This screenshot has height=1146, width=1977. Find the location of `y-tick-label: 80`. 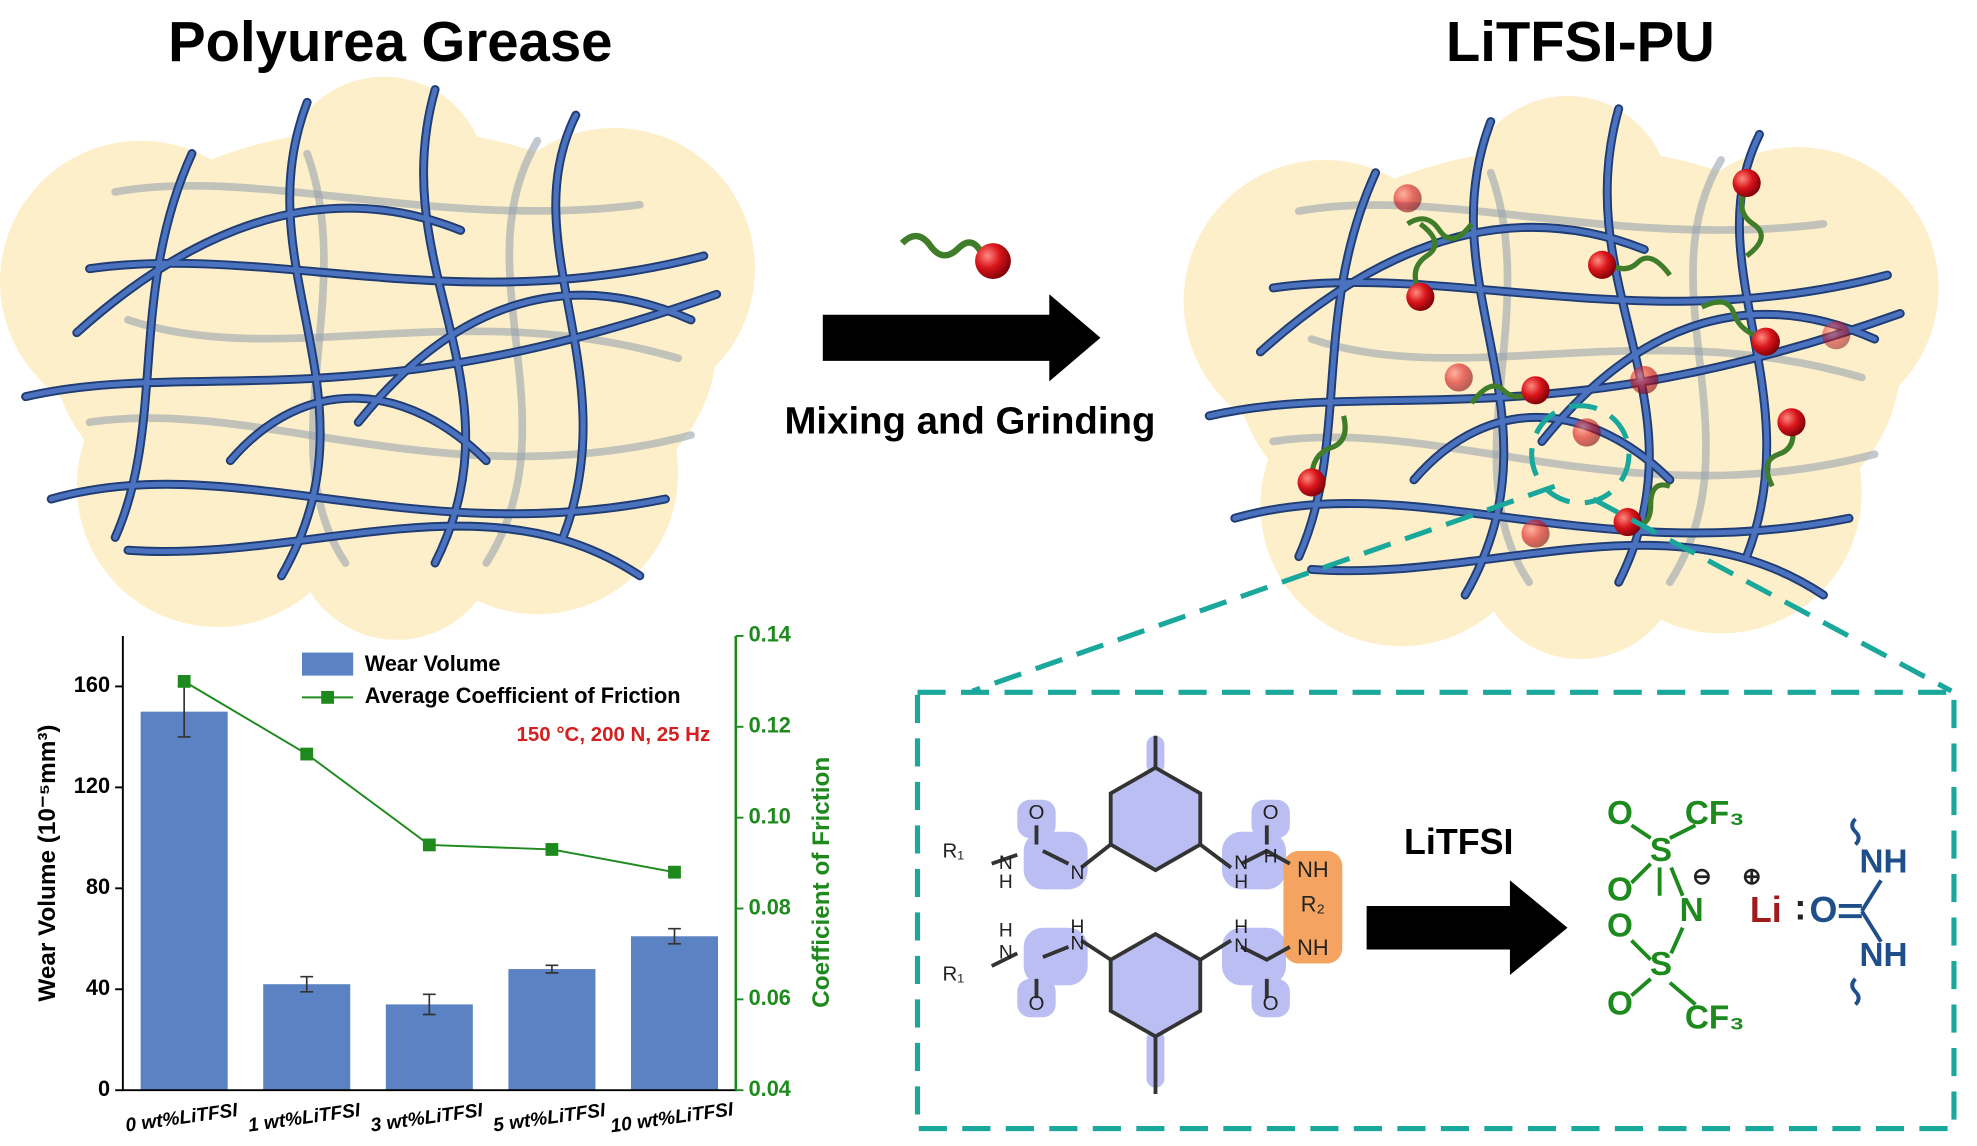

y-tick-label: 80 is located at coordinates (98, 886).